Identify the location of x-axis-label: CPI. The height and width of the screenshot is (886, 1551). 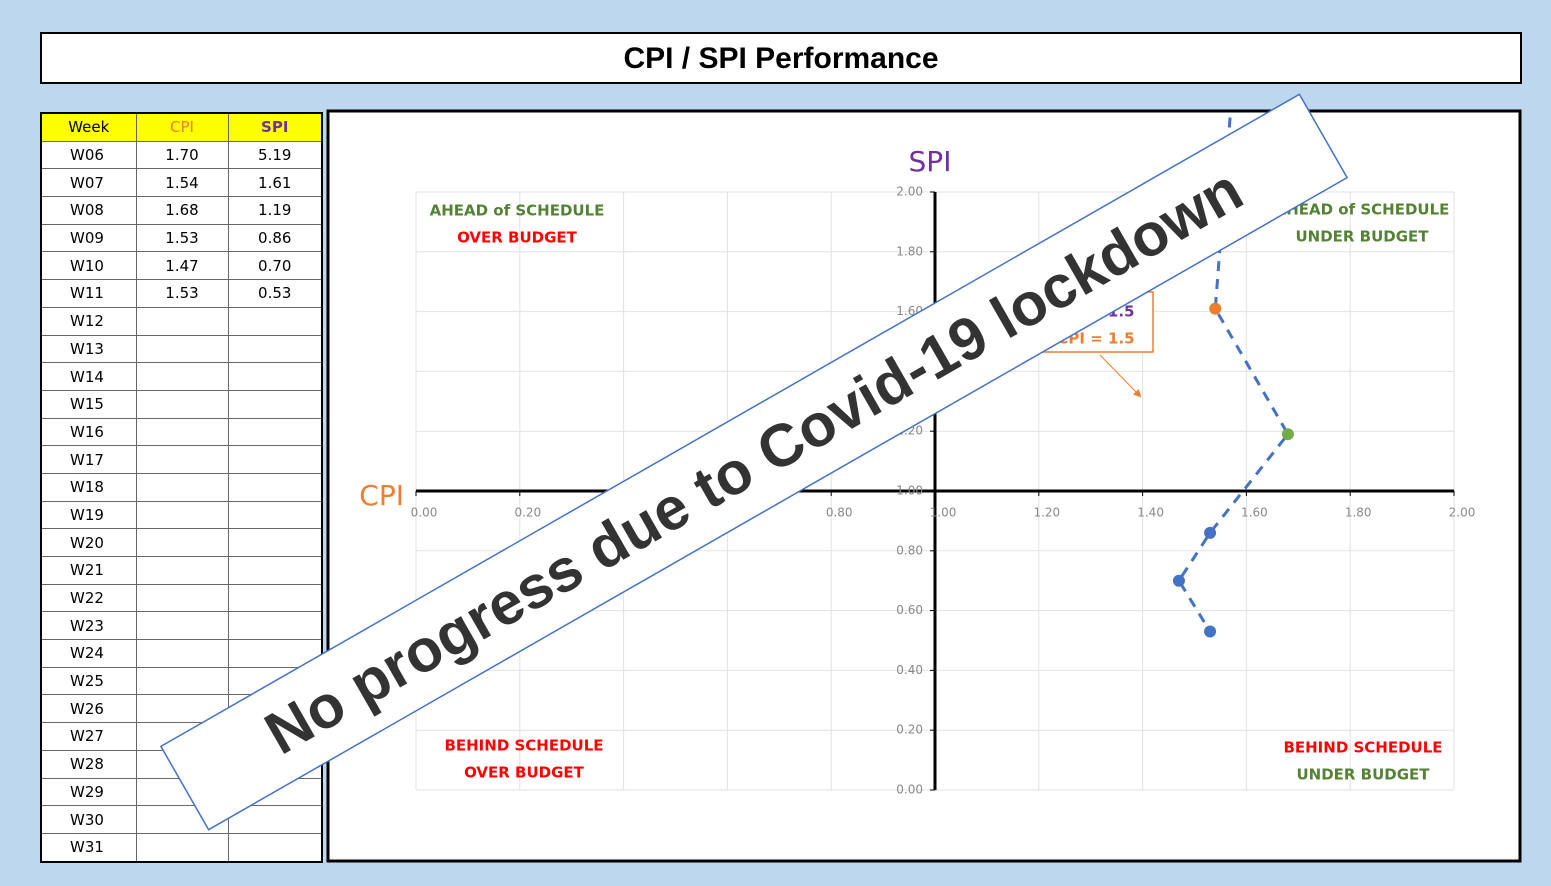
(381, 495).